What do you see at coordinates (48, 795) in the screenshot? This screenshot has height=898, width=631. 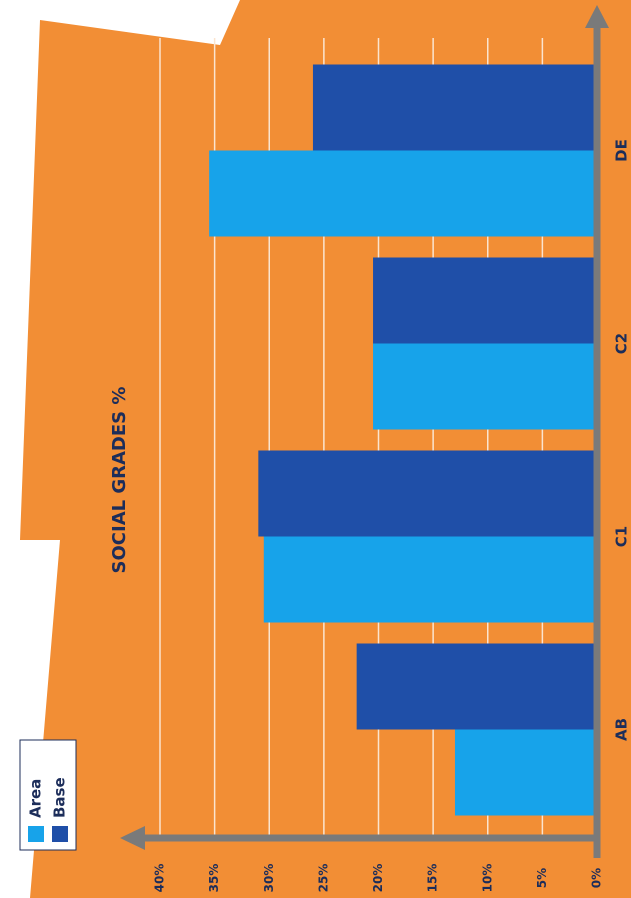 I see `legend-box` at bounding box center [48, 795].